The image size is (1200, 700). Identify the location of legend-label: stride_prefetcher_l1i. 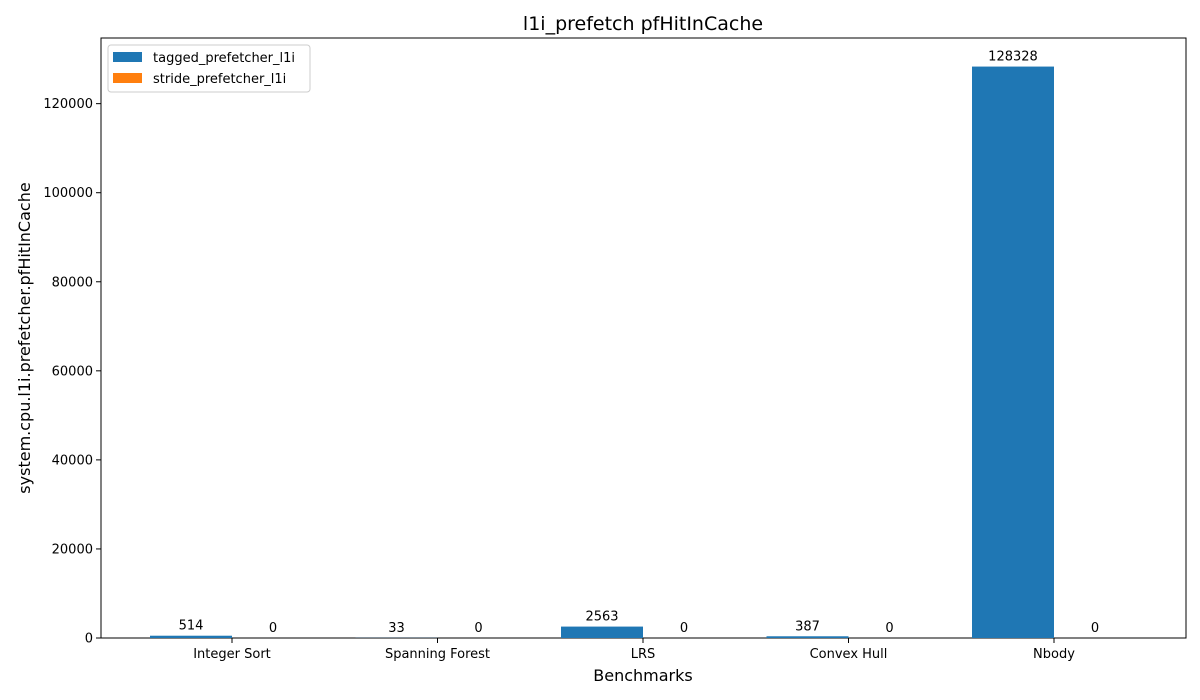
(219, 79).